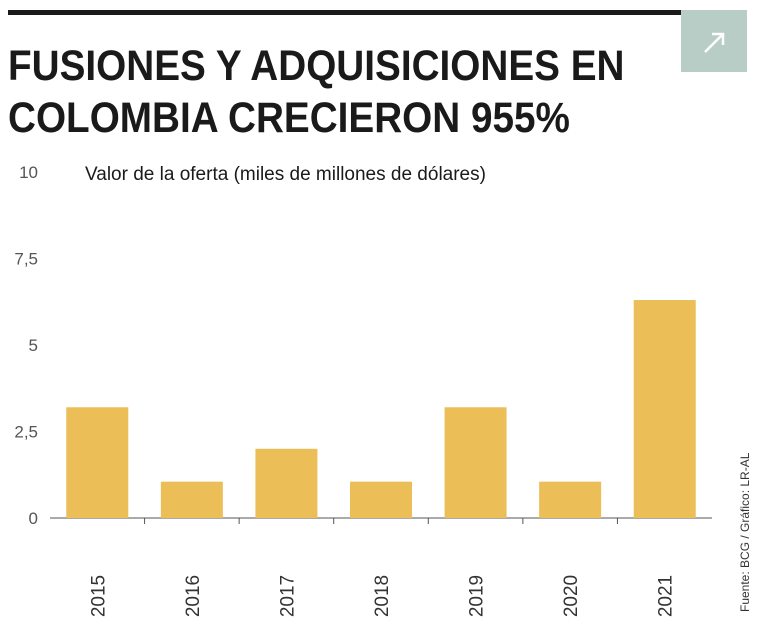 The image size is (759, 624). What do you see at coordinates (28, 172) in the screenshot?
I see `y-tick-label: 10` at bounding box center [28, 172].